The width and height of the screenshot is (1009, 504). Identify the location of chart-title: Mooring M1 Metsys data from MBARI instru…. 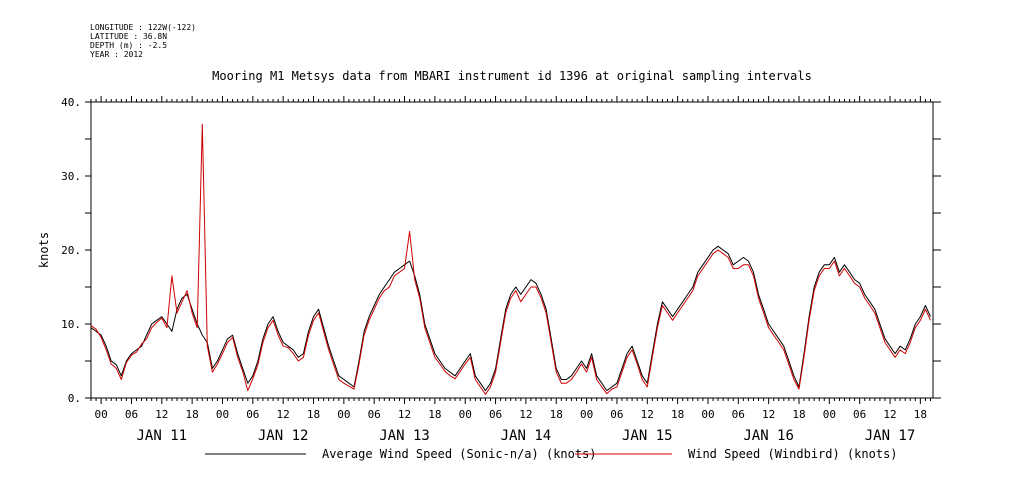
(512, 76).